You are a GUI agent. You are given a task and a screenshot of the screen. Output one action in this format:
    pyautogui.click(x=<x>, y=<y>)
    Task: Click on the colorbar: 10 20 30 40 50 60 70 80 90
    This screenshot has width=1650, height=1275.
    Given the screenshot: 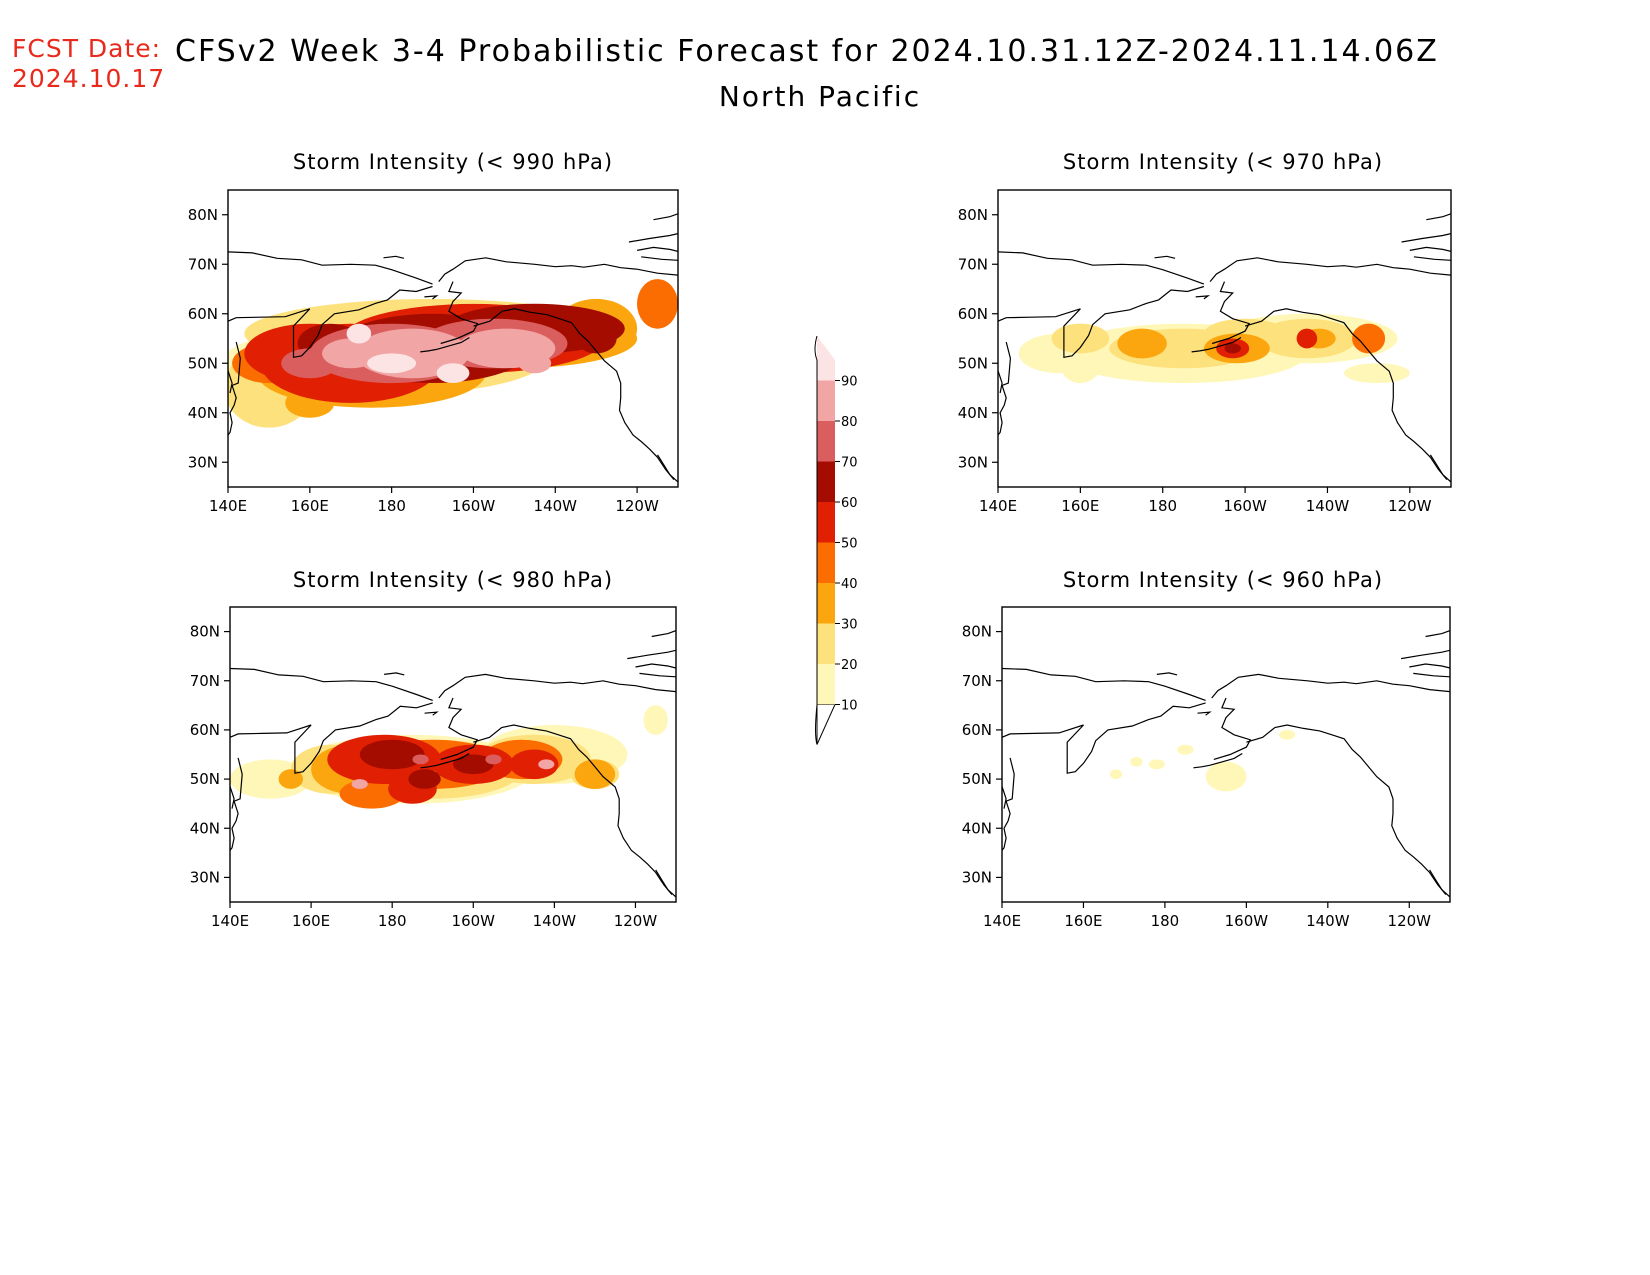 What is the action you would take?
    pyautogui.click(x=836, y=540)
    